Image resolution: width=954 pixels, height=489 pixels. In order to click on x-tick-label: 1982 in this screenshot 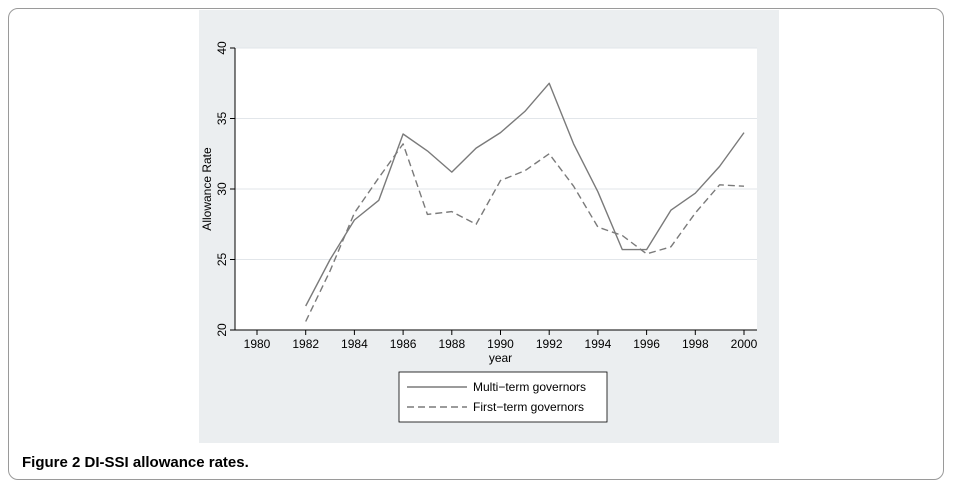, I will do `click(305, 344)`.